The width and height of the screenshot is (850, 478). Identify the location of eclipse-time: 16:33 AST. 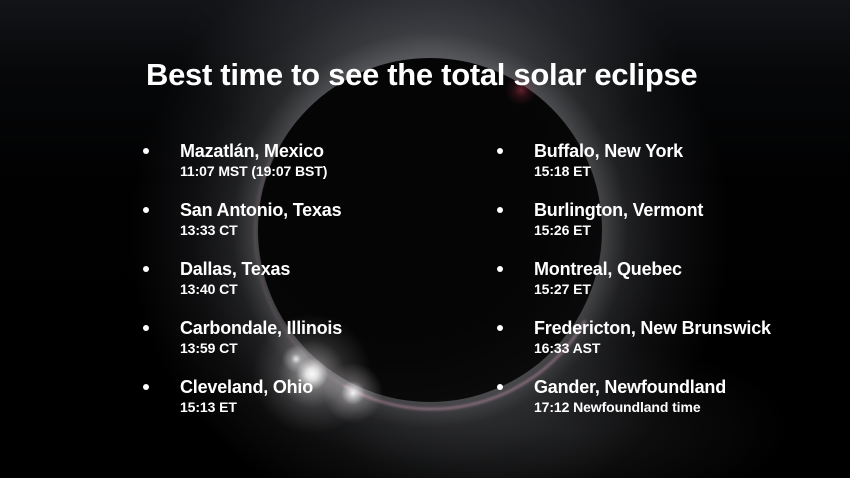
(567, 348).